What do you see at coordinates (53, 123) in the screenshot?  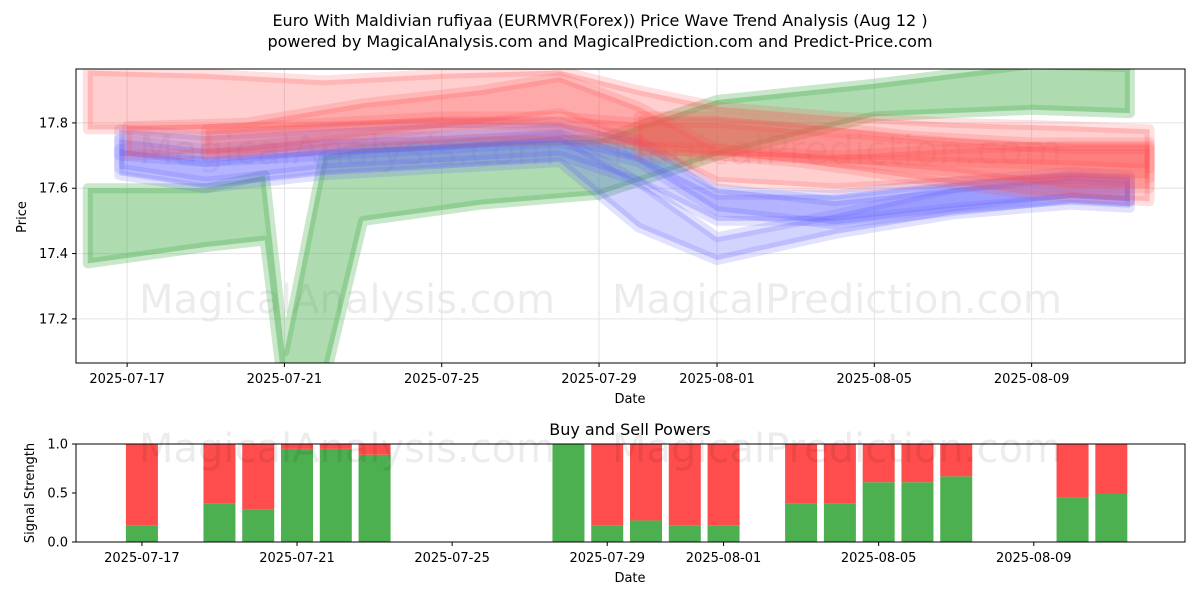 I see `price-ytick-label-3: 17.8` at bounding box center [53, 123].